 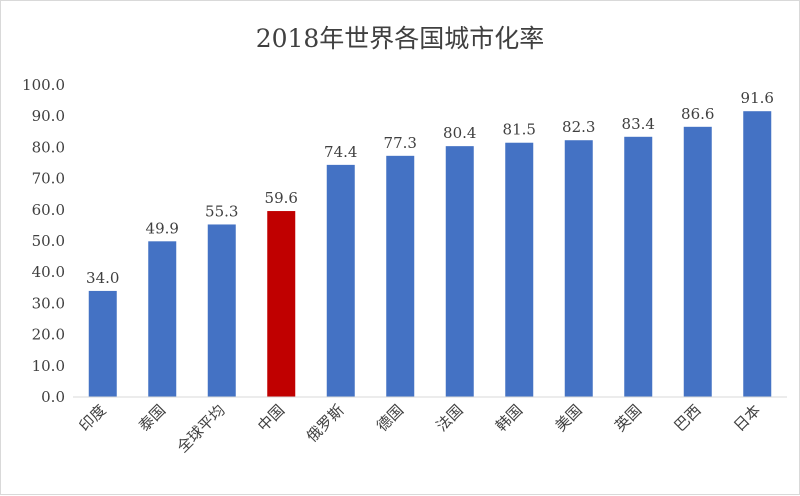 What do you see at coordinates (509, 418) in the screenshot?
I see `x-tick-label: 韩国` at bounding box center [509, 418].